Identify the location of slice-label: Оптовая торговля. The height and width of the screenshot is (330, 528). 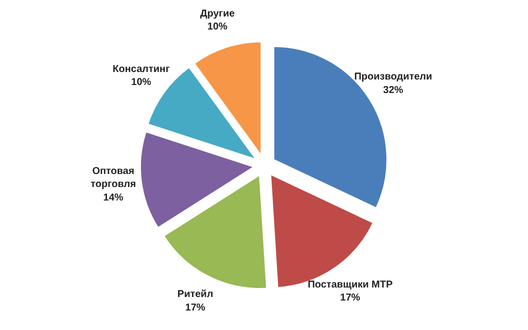
(113, 178).